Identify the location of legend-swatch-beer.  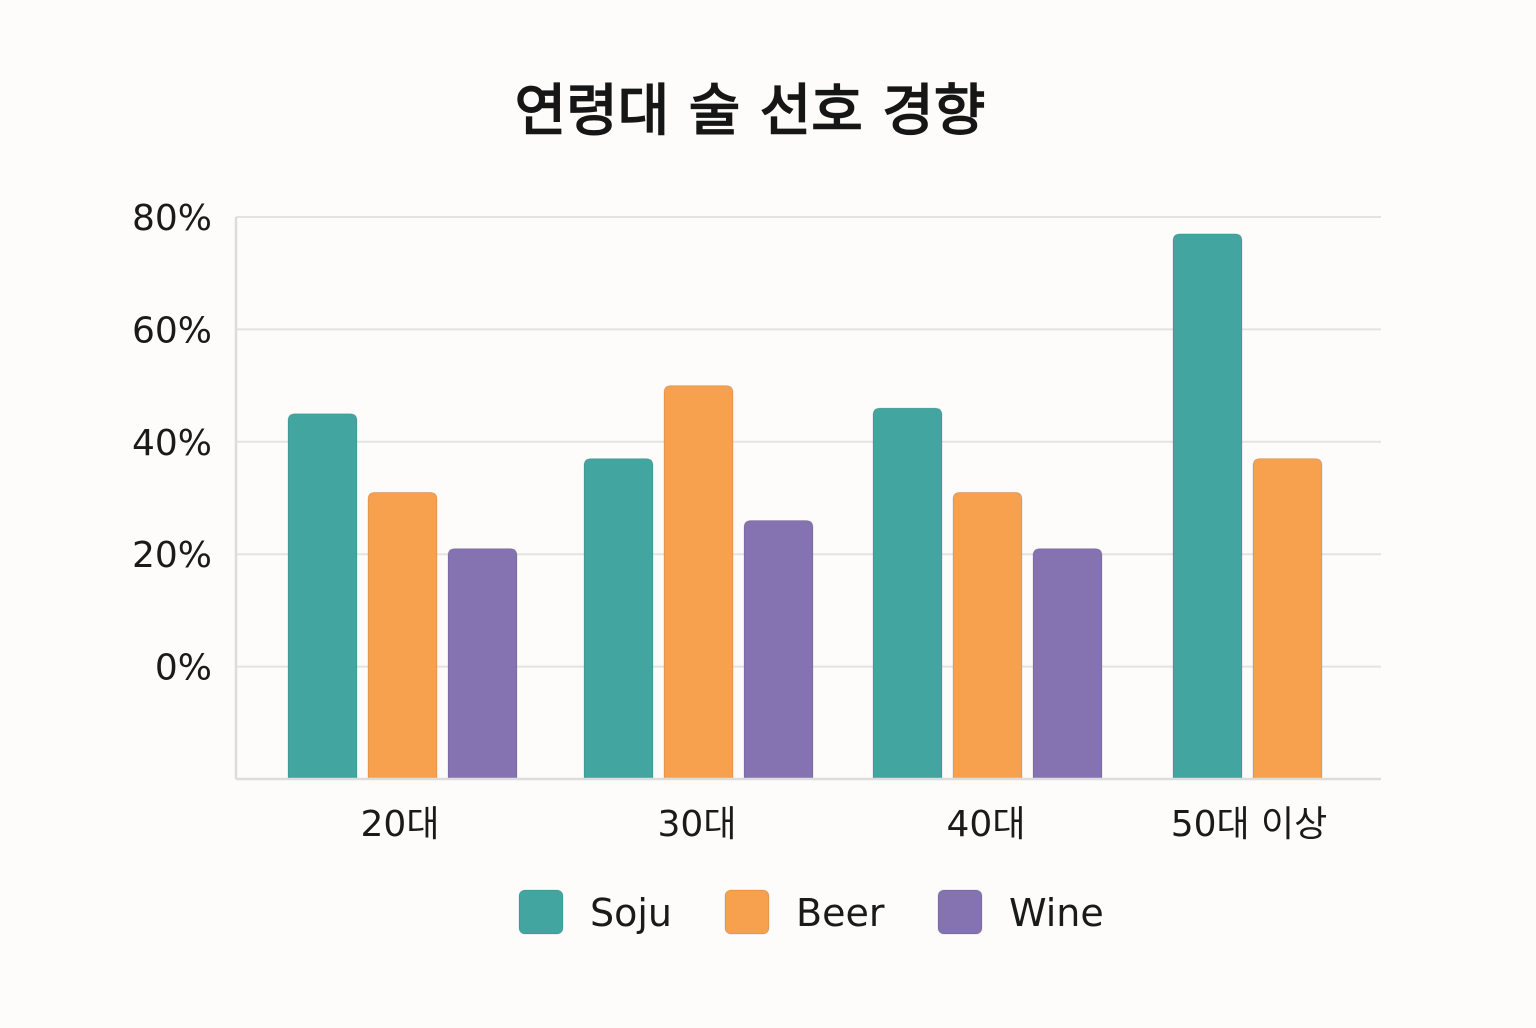
(747, 912).